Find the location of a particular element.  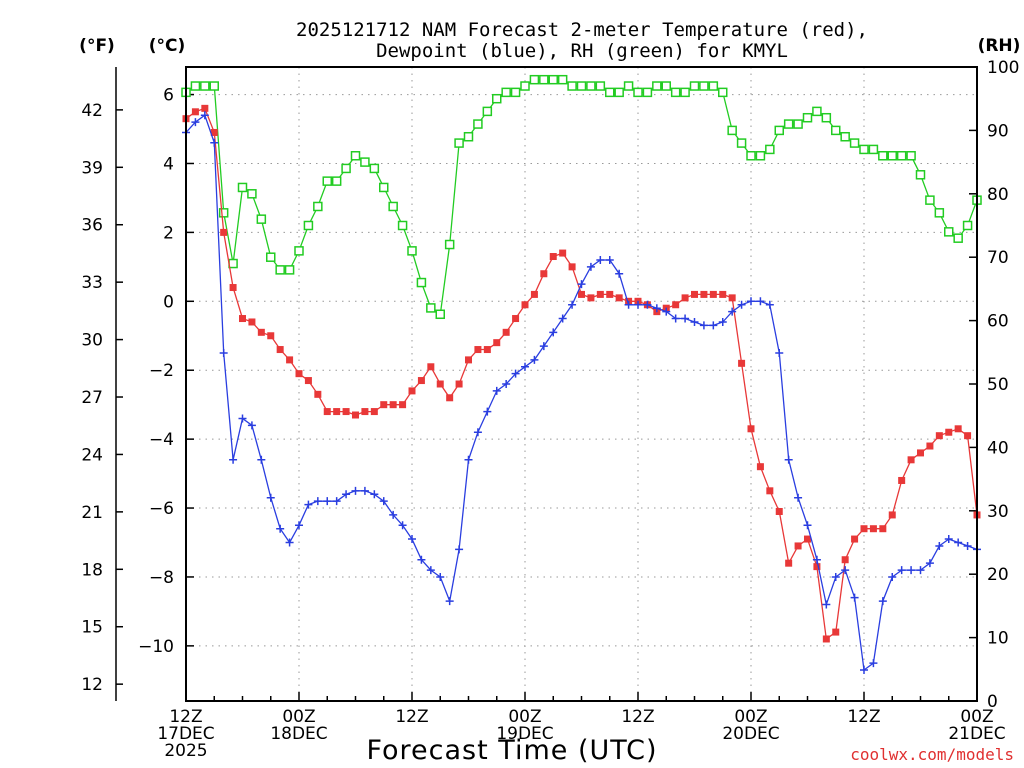

fahrenheit-tick-label: 27 is located at coordinates (92, 398).